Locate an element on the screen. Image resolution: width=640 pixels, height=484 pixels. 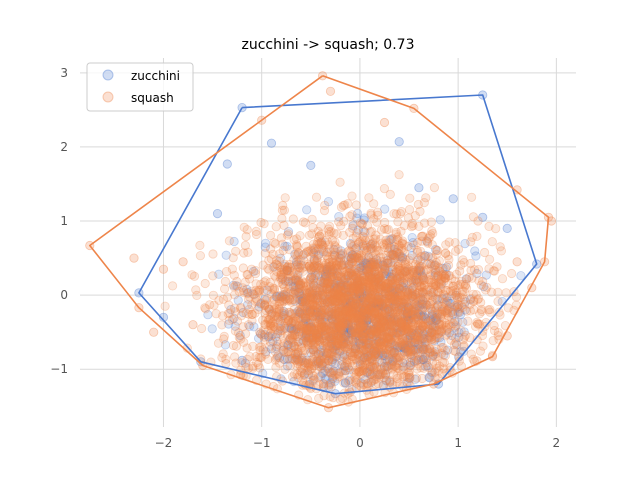
x-tick-label: −1 is located at coordinates (262, 443).